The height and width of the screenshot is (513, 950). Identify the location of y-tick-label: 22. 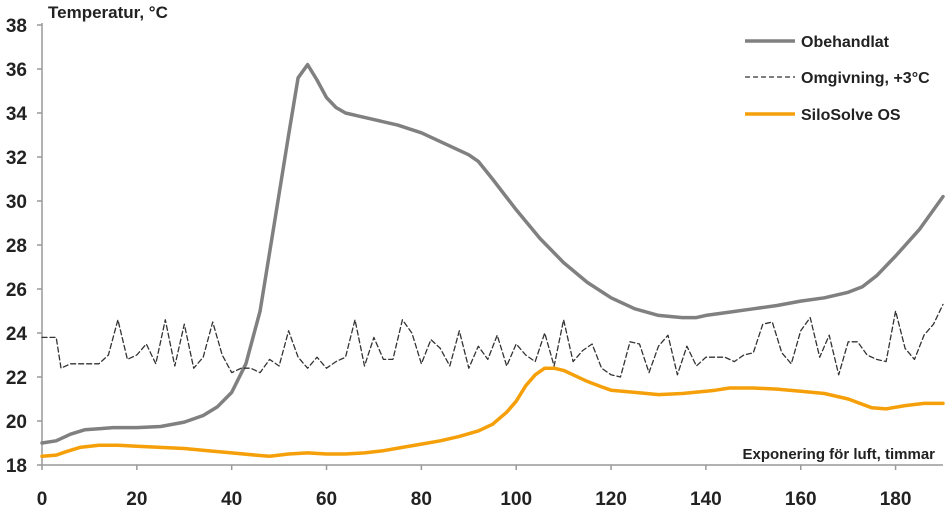
(16, 378).